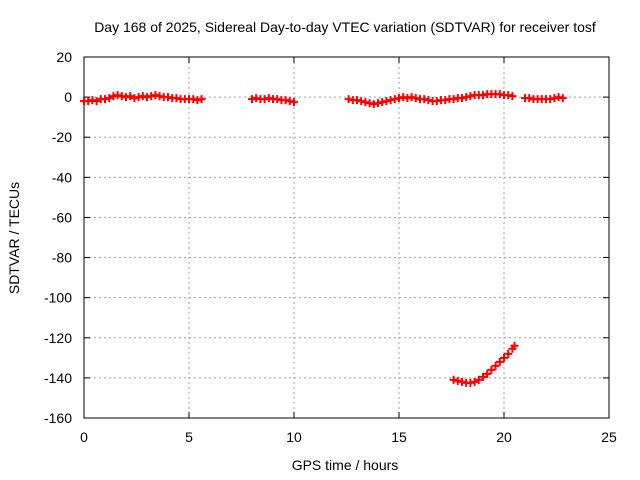  I want to click on y-tick-label: -160, so click(58, 418).